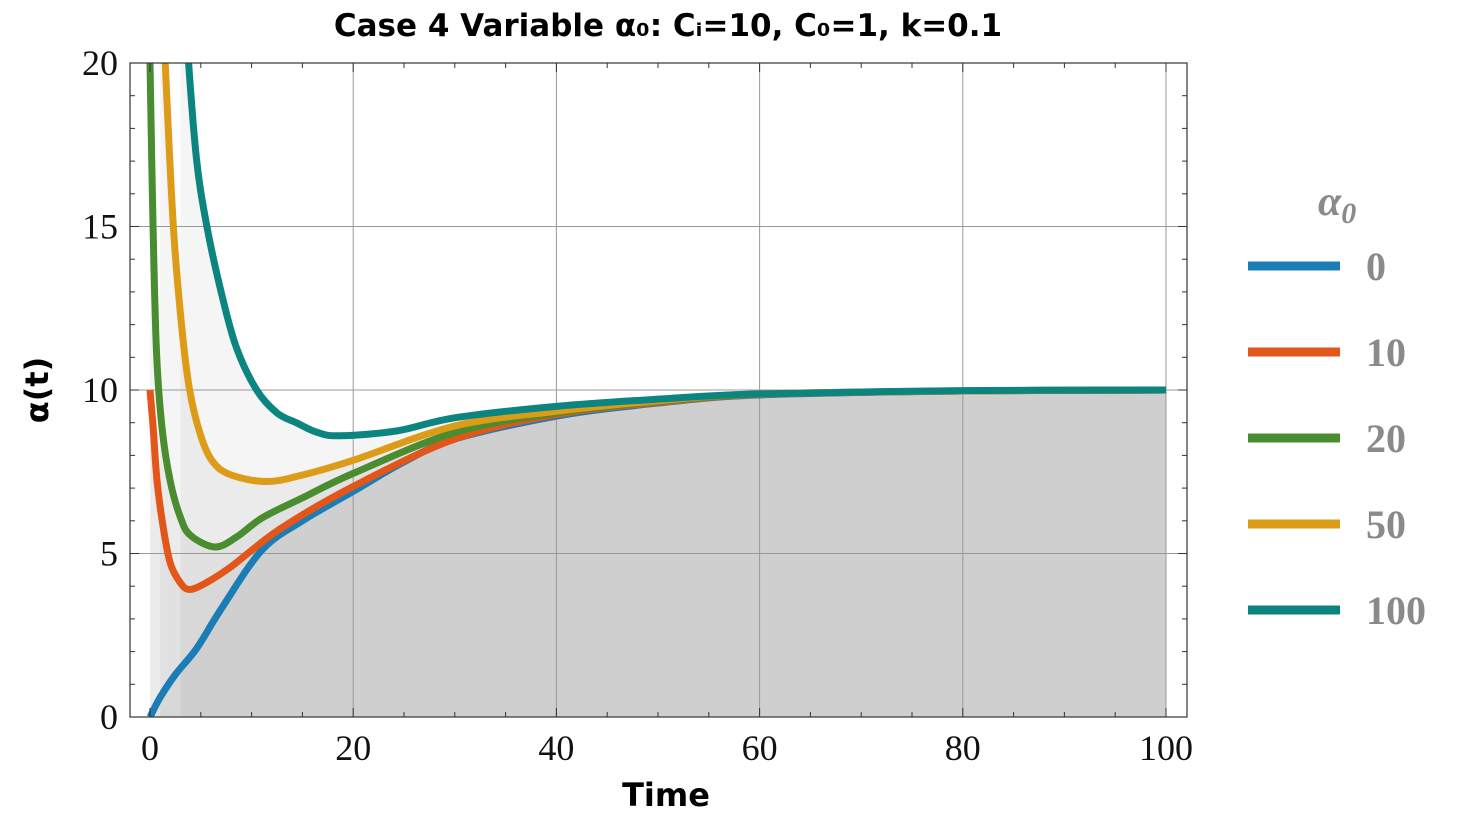  Describe the element at coordinates (760, 748) in the screenshot. I see `x-tick-label: 60` at that location.